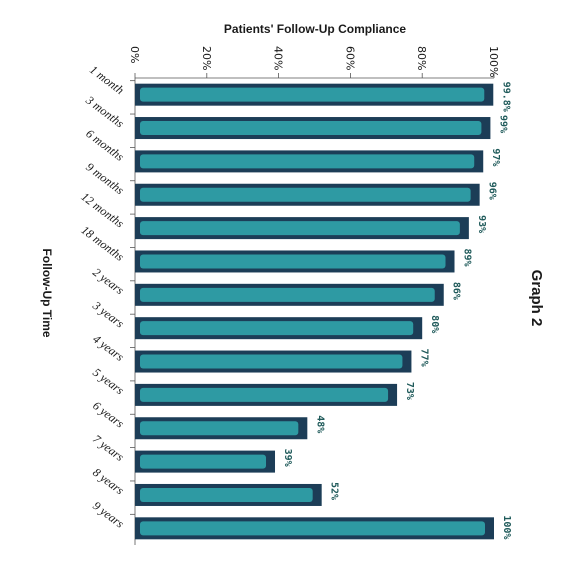 The width and height of the screenshot is (581, 572). Describe the element at coordinates (409, 391) in the screenshot. I see `data-label: 73%` at that location.